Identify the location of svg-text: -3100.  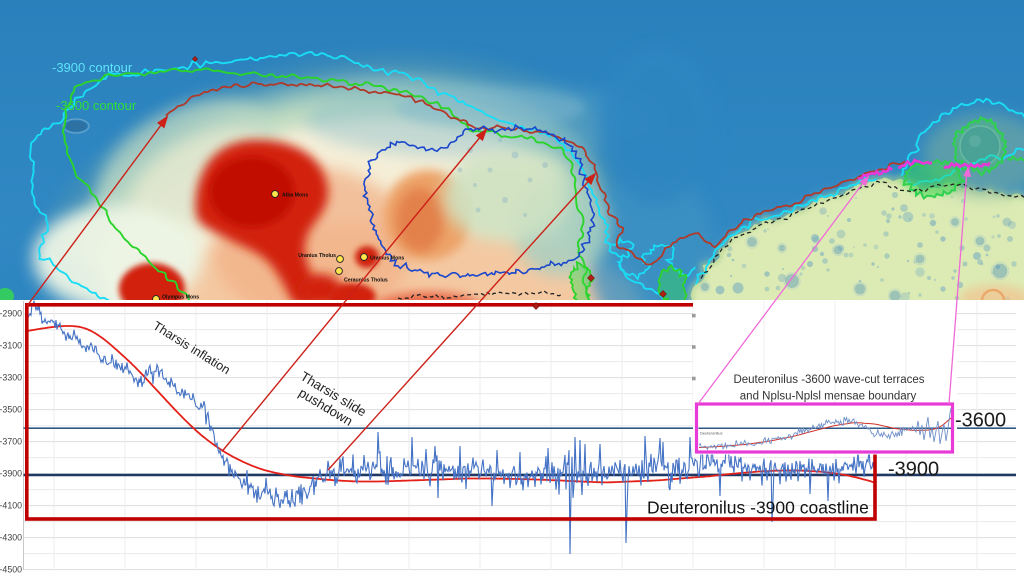
(11, 346).